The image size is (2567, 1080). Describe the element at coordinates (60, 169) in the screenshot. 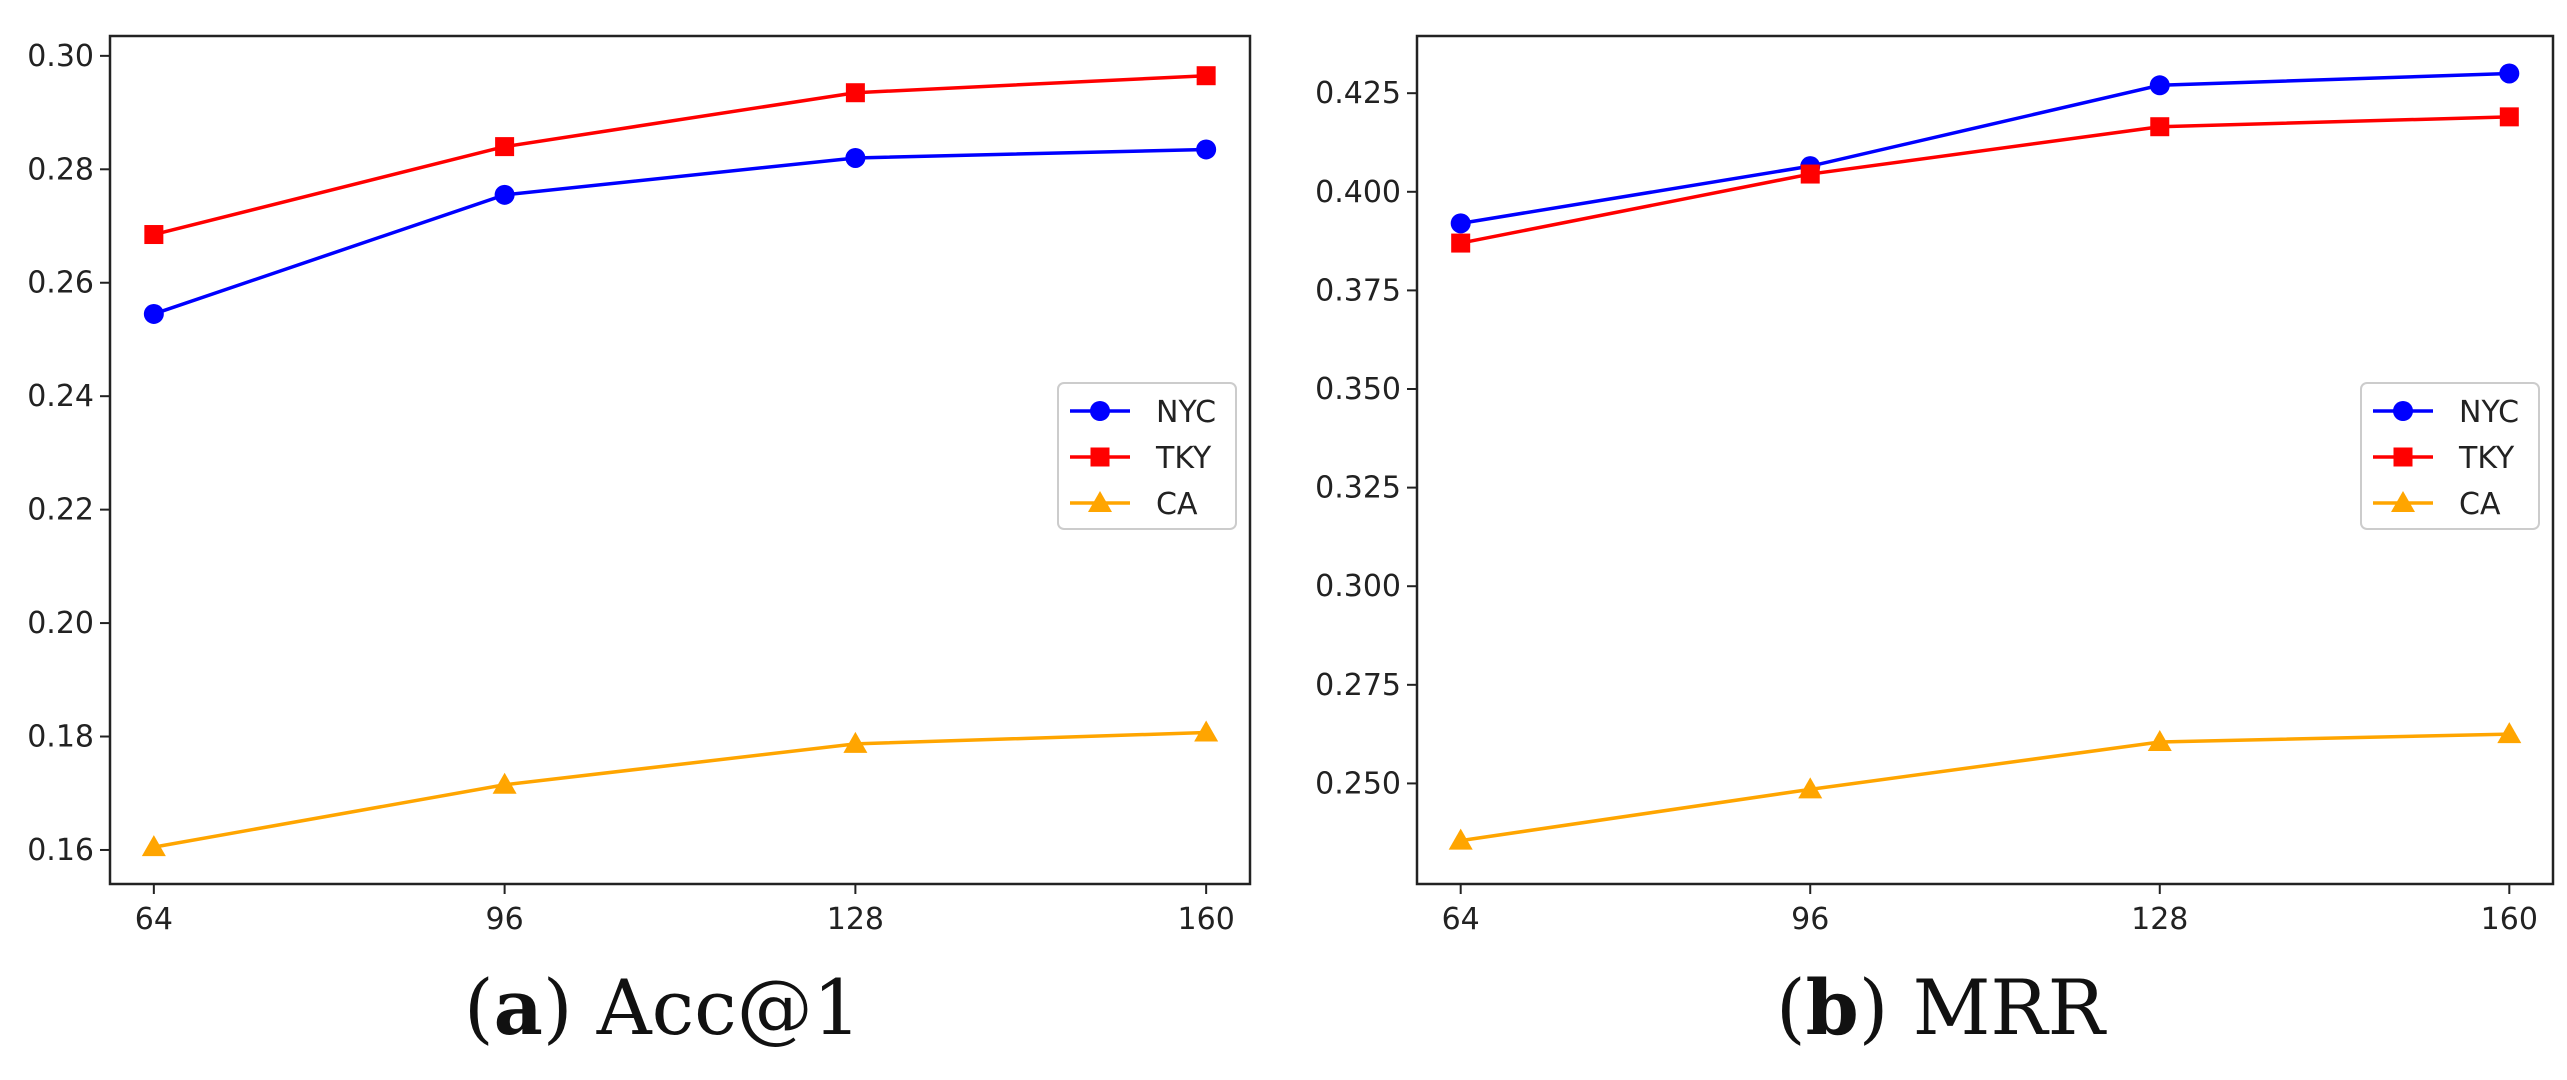

I see `y-tick-label: 0.28` at that location.